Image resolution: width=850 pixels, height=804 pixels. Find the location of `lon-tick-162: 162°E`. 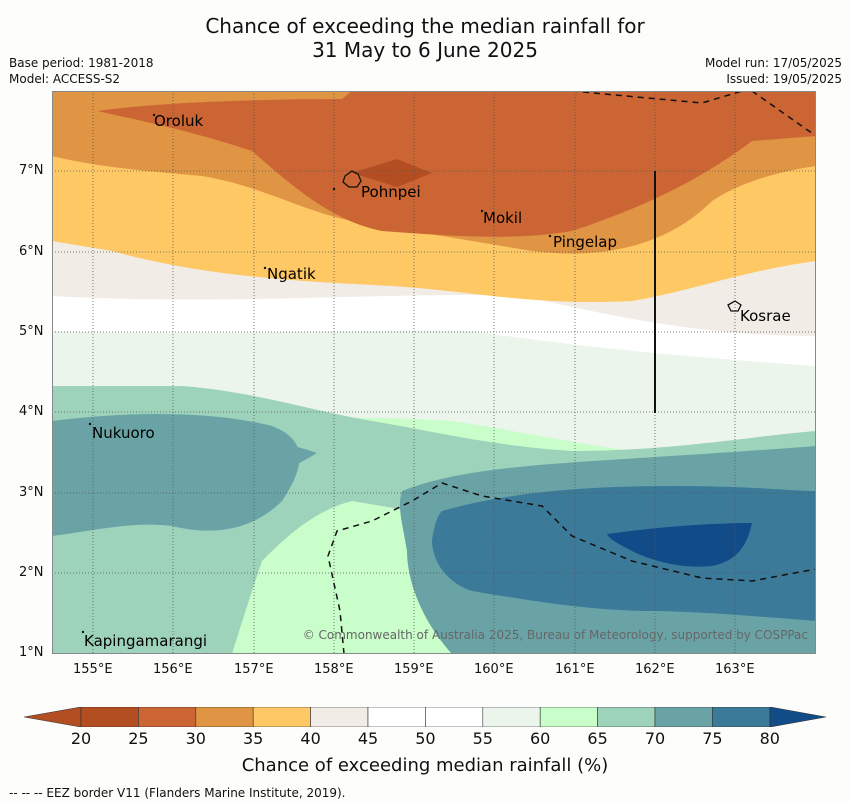

lon-tick-162: 162°E is located at coordinates (655, 669).